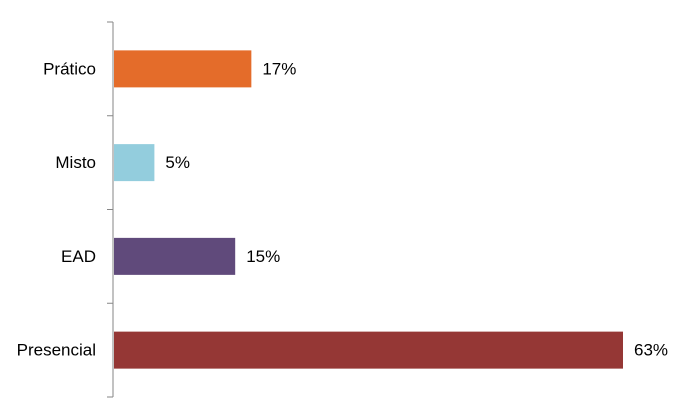 This screenshot has height=419, width=700. Describe the element at coordinates (110, 209) in the screenshot. I see `y-axis` at that location.